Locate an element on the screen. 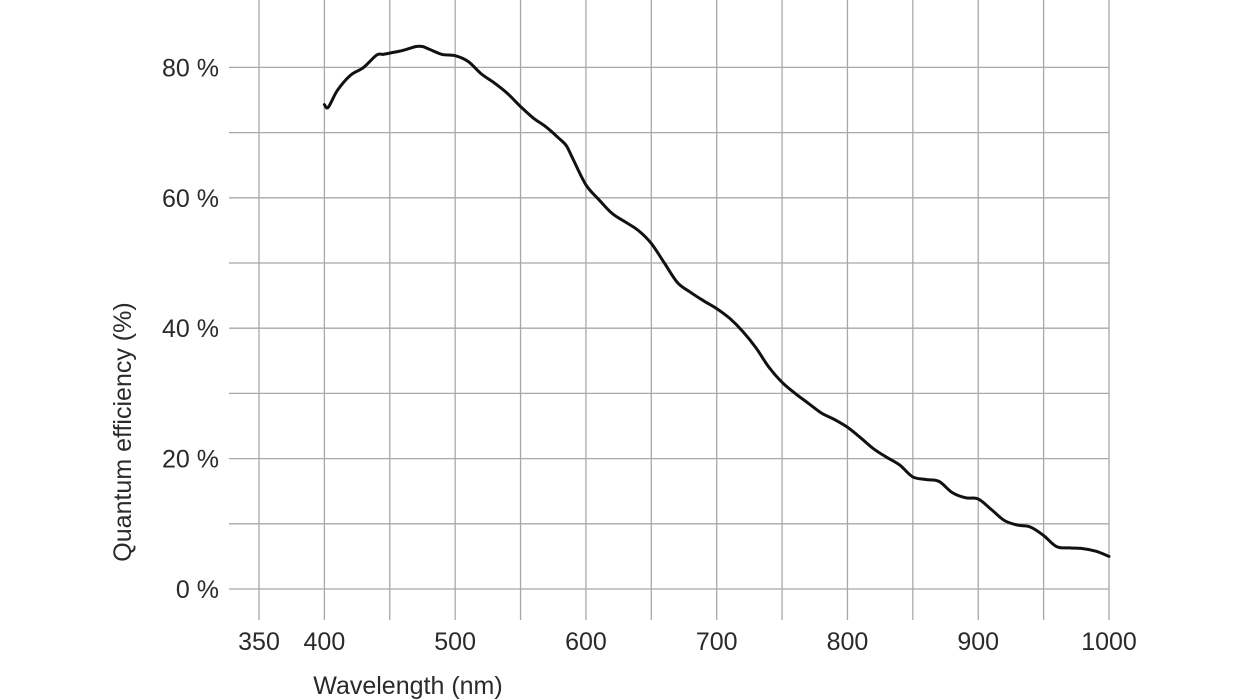  x-tick-label: 600 is located at coordinates (586, 642).